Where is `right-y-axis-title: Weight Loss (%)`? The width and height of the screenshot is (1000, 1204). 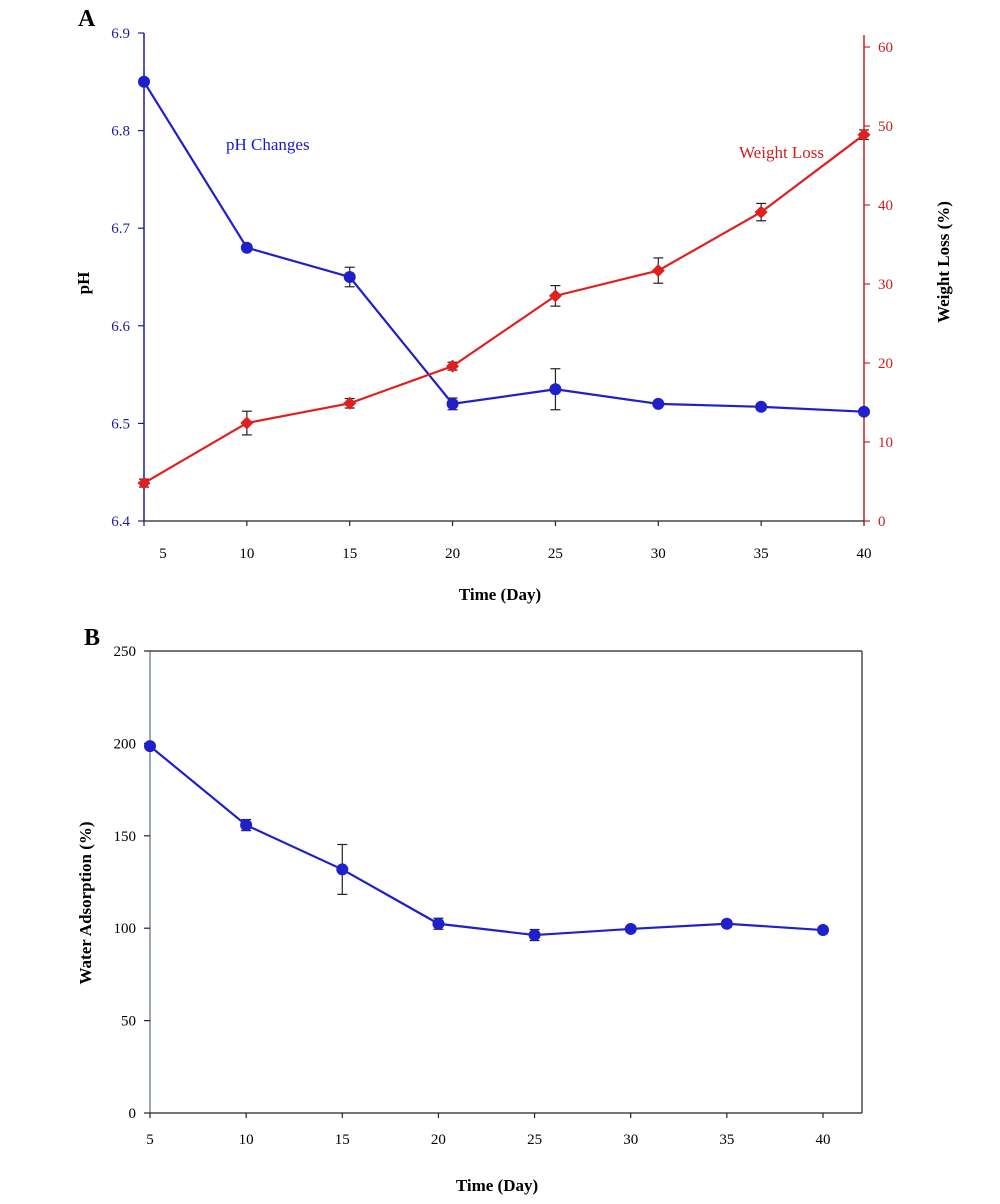 right-y-axis-title: Weight Loss (%) is located at coordinates (943, 262).